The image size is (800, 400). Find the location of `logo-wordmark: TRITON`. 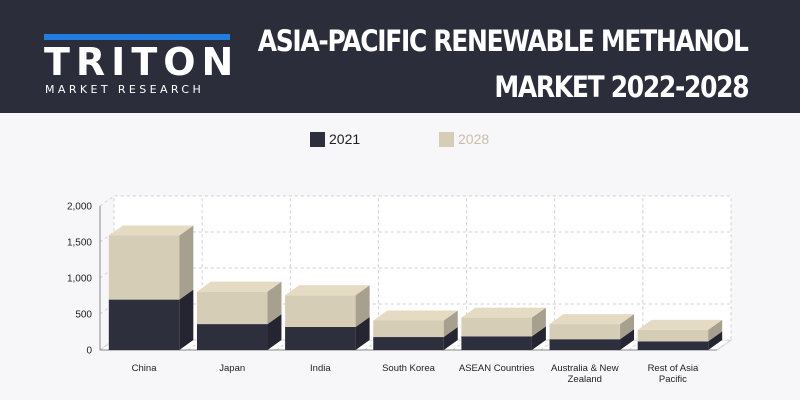

logo-wordmark: TRITON is located at coordinates (142, 62).